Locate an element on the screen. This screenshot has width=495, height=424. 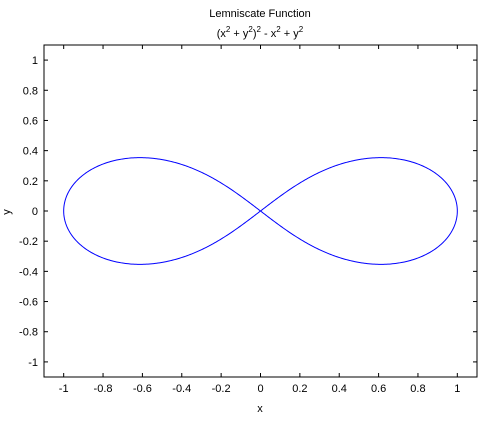
x-tick-label: 1 is located at coordinates (457, 389).